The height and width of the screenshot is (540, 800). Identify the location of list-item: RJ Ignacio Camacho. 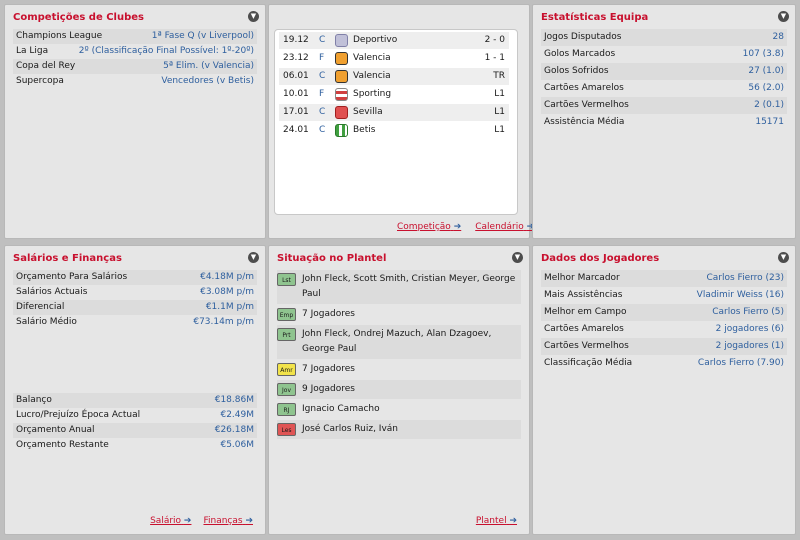
(399, 409).